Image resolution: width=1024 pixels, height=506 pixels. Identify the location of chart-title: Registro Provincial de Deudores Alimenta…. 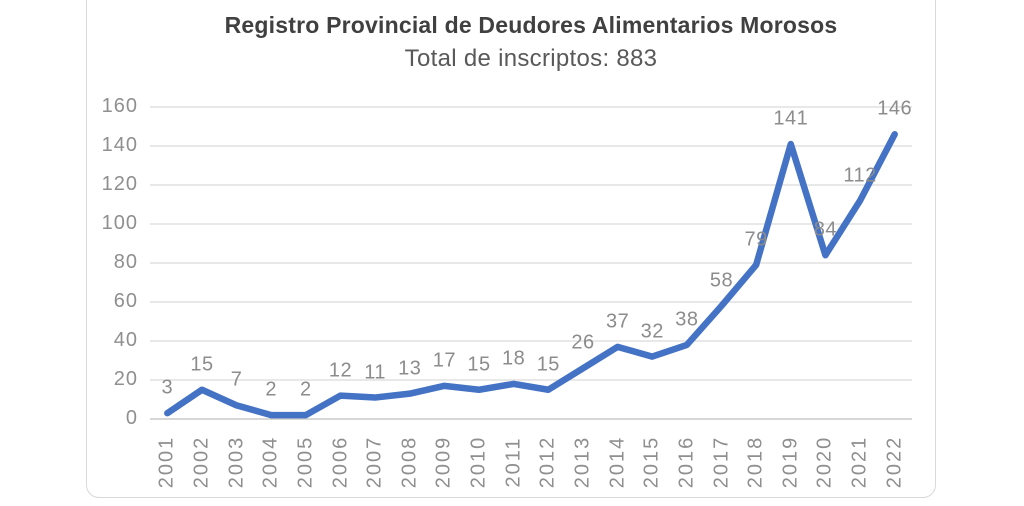
(531, 25).